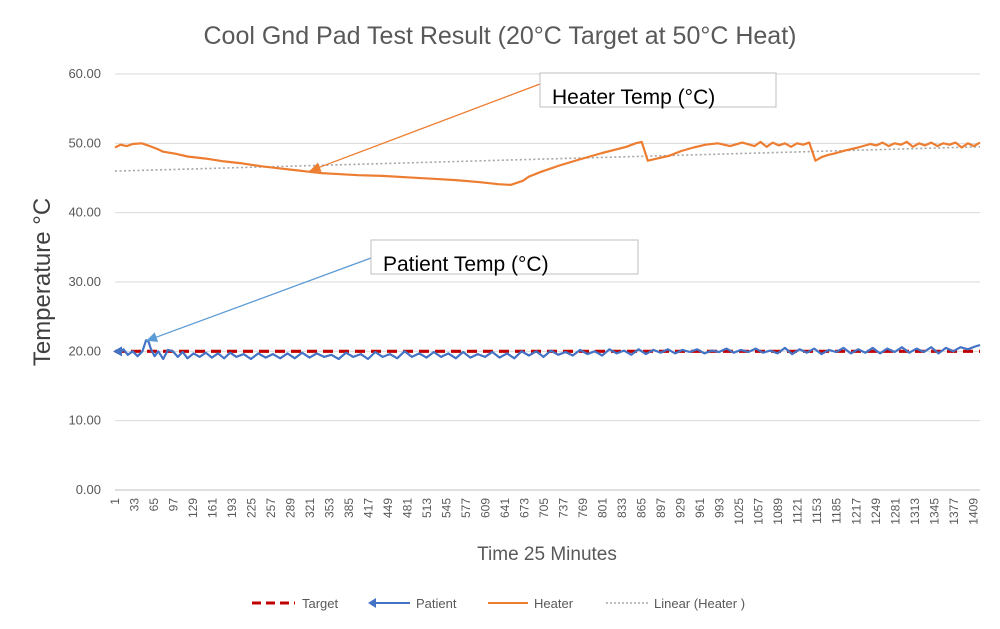  I want to click on x-tick-label: 641, so click(505, 508).